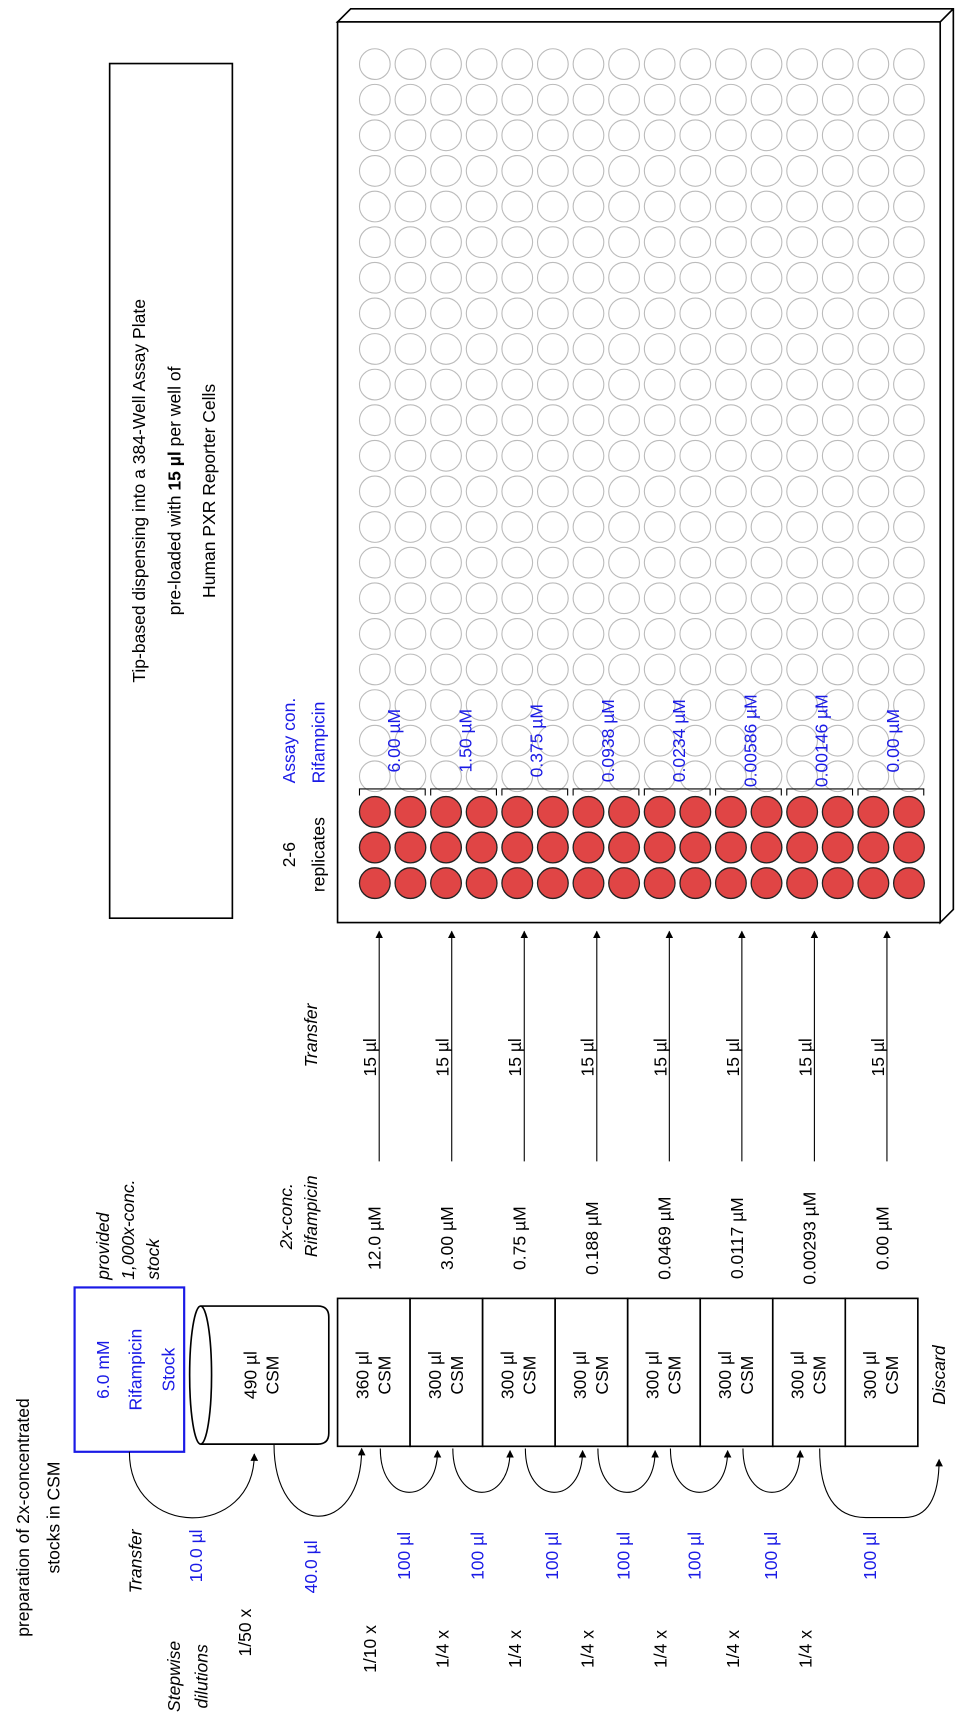 The width and height of the screenshot is (960, 1729). Describe the element at coordinates (289, 854) in the screenshot. I see `column-header: 2-6` at that location.